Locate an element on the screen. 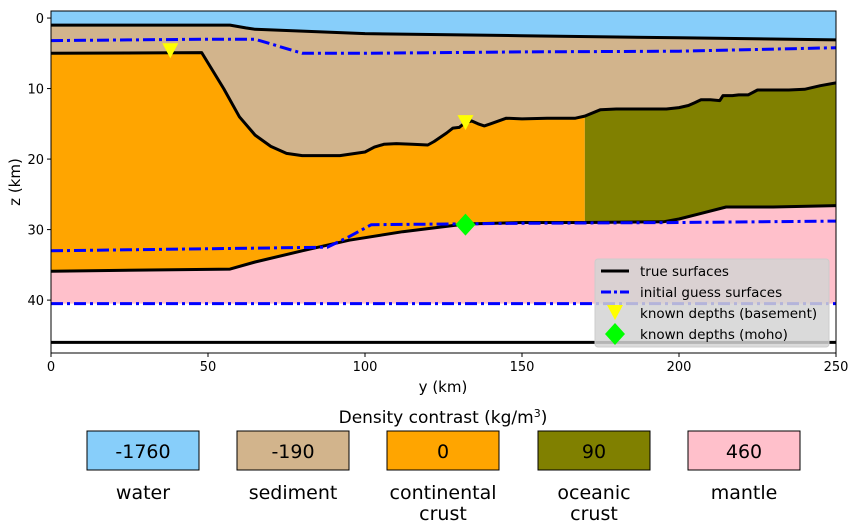 The height and width of the screenshot is (530, 856). known-depth-moho-marker is located at coordinates (465, 224).